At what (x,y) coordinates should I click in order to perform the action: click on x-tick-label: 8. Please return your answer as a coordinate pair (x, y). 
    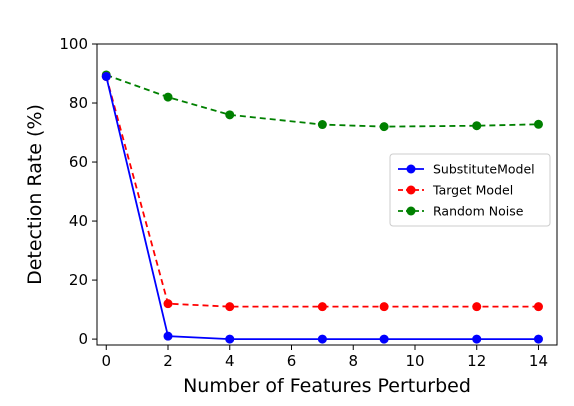
    Looking at the image, I should click on (353, 361).